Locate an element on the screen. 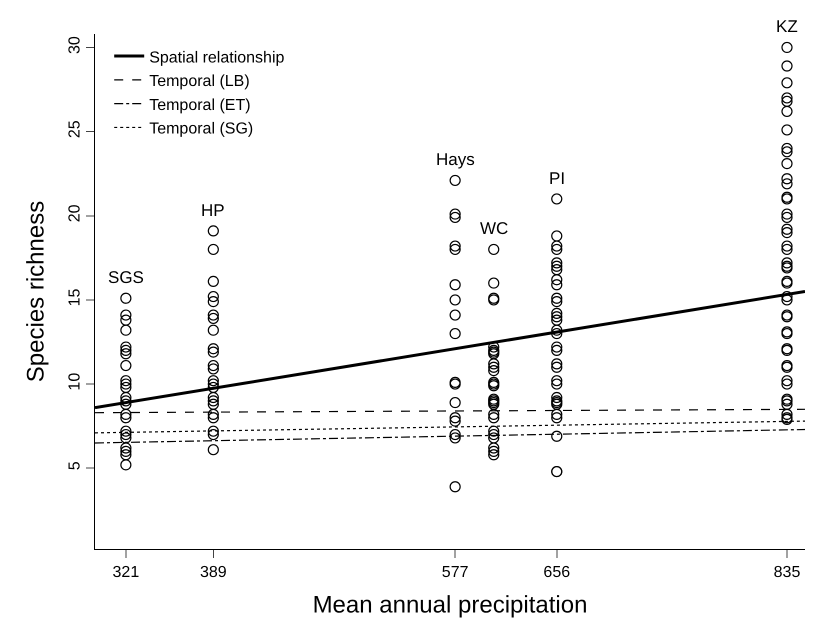 The height and width of the screenshot is (634, 835). y-tick-label: 20 is located at coordinates (75, 213).